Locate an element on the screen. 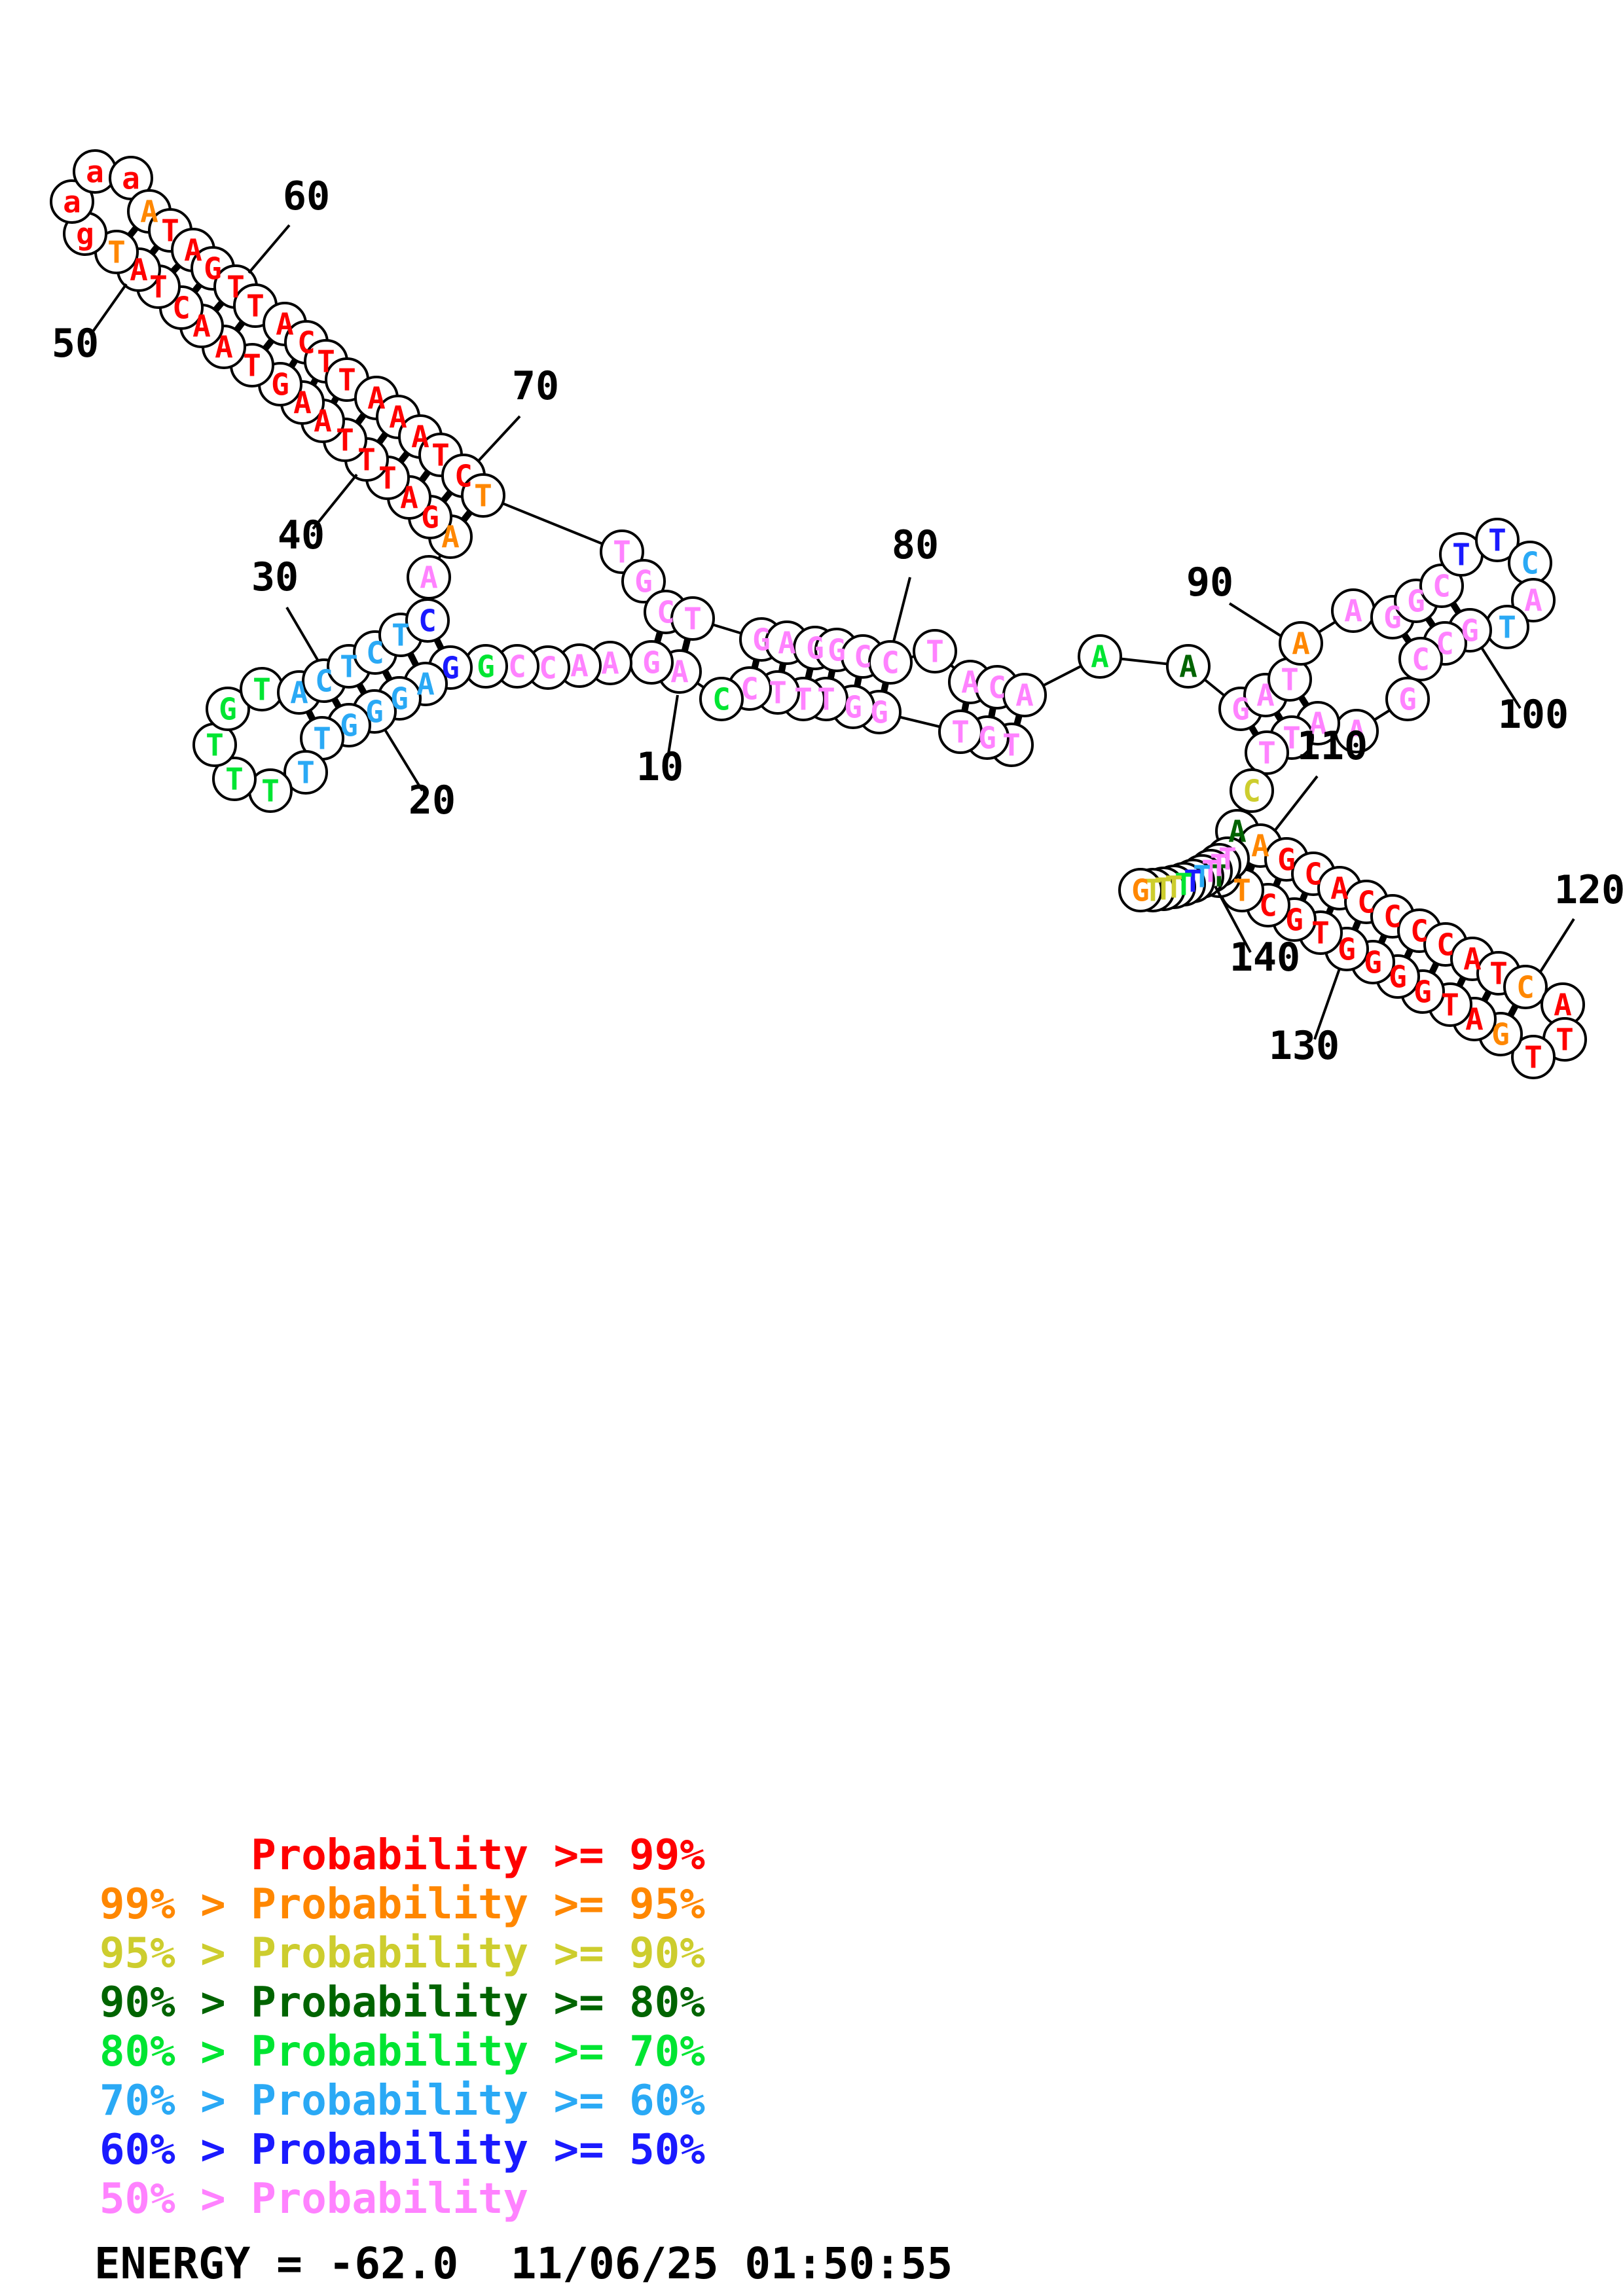 The image size is (1623, 2296). nucleotide-base-140: T is located at coordinates (1210, 871).